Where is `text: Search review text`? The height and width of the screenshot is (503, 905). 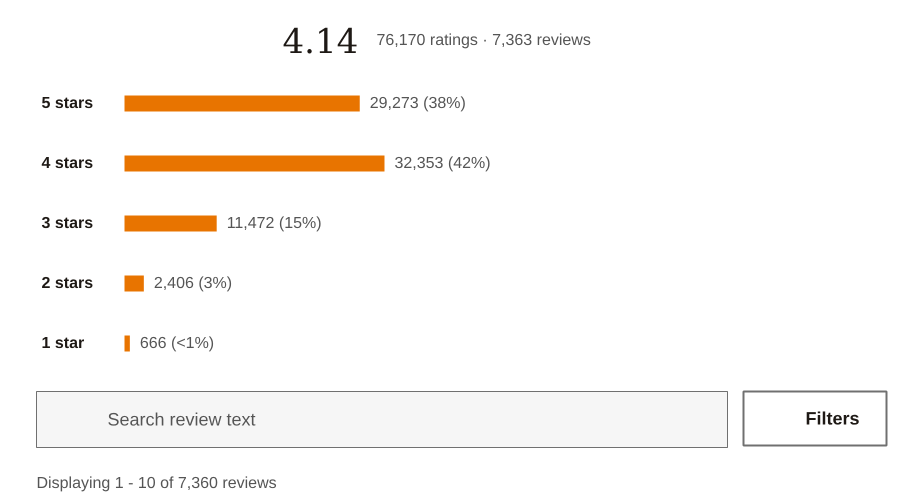
text: Search review text is located at coordinates (182, 420).